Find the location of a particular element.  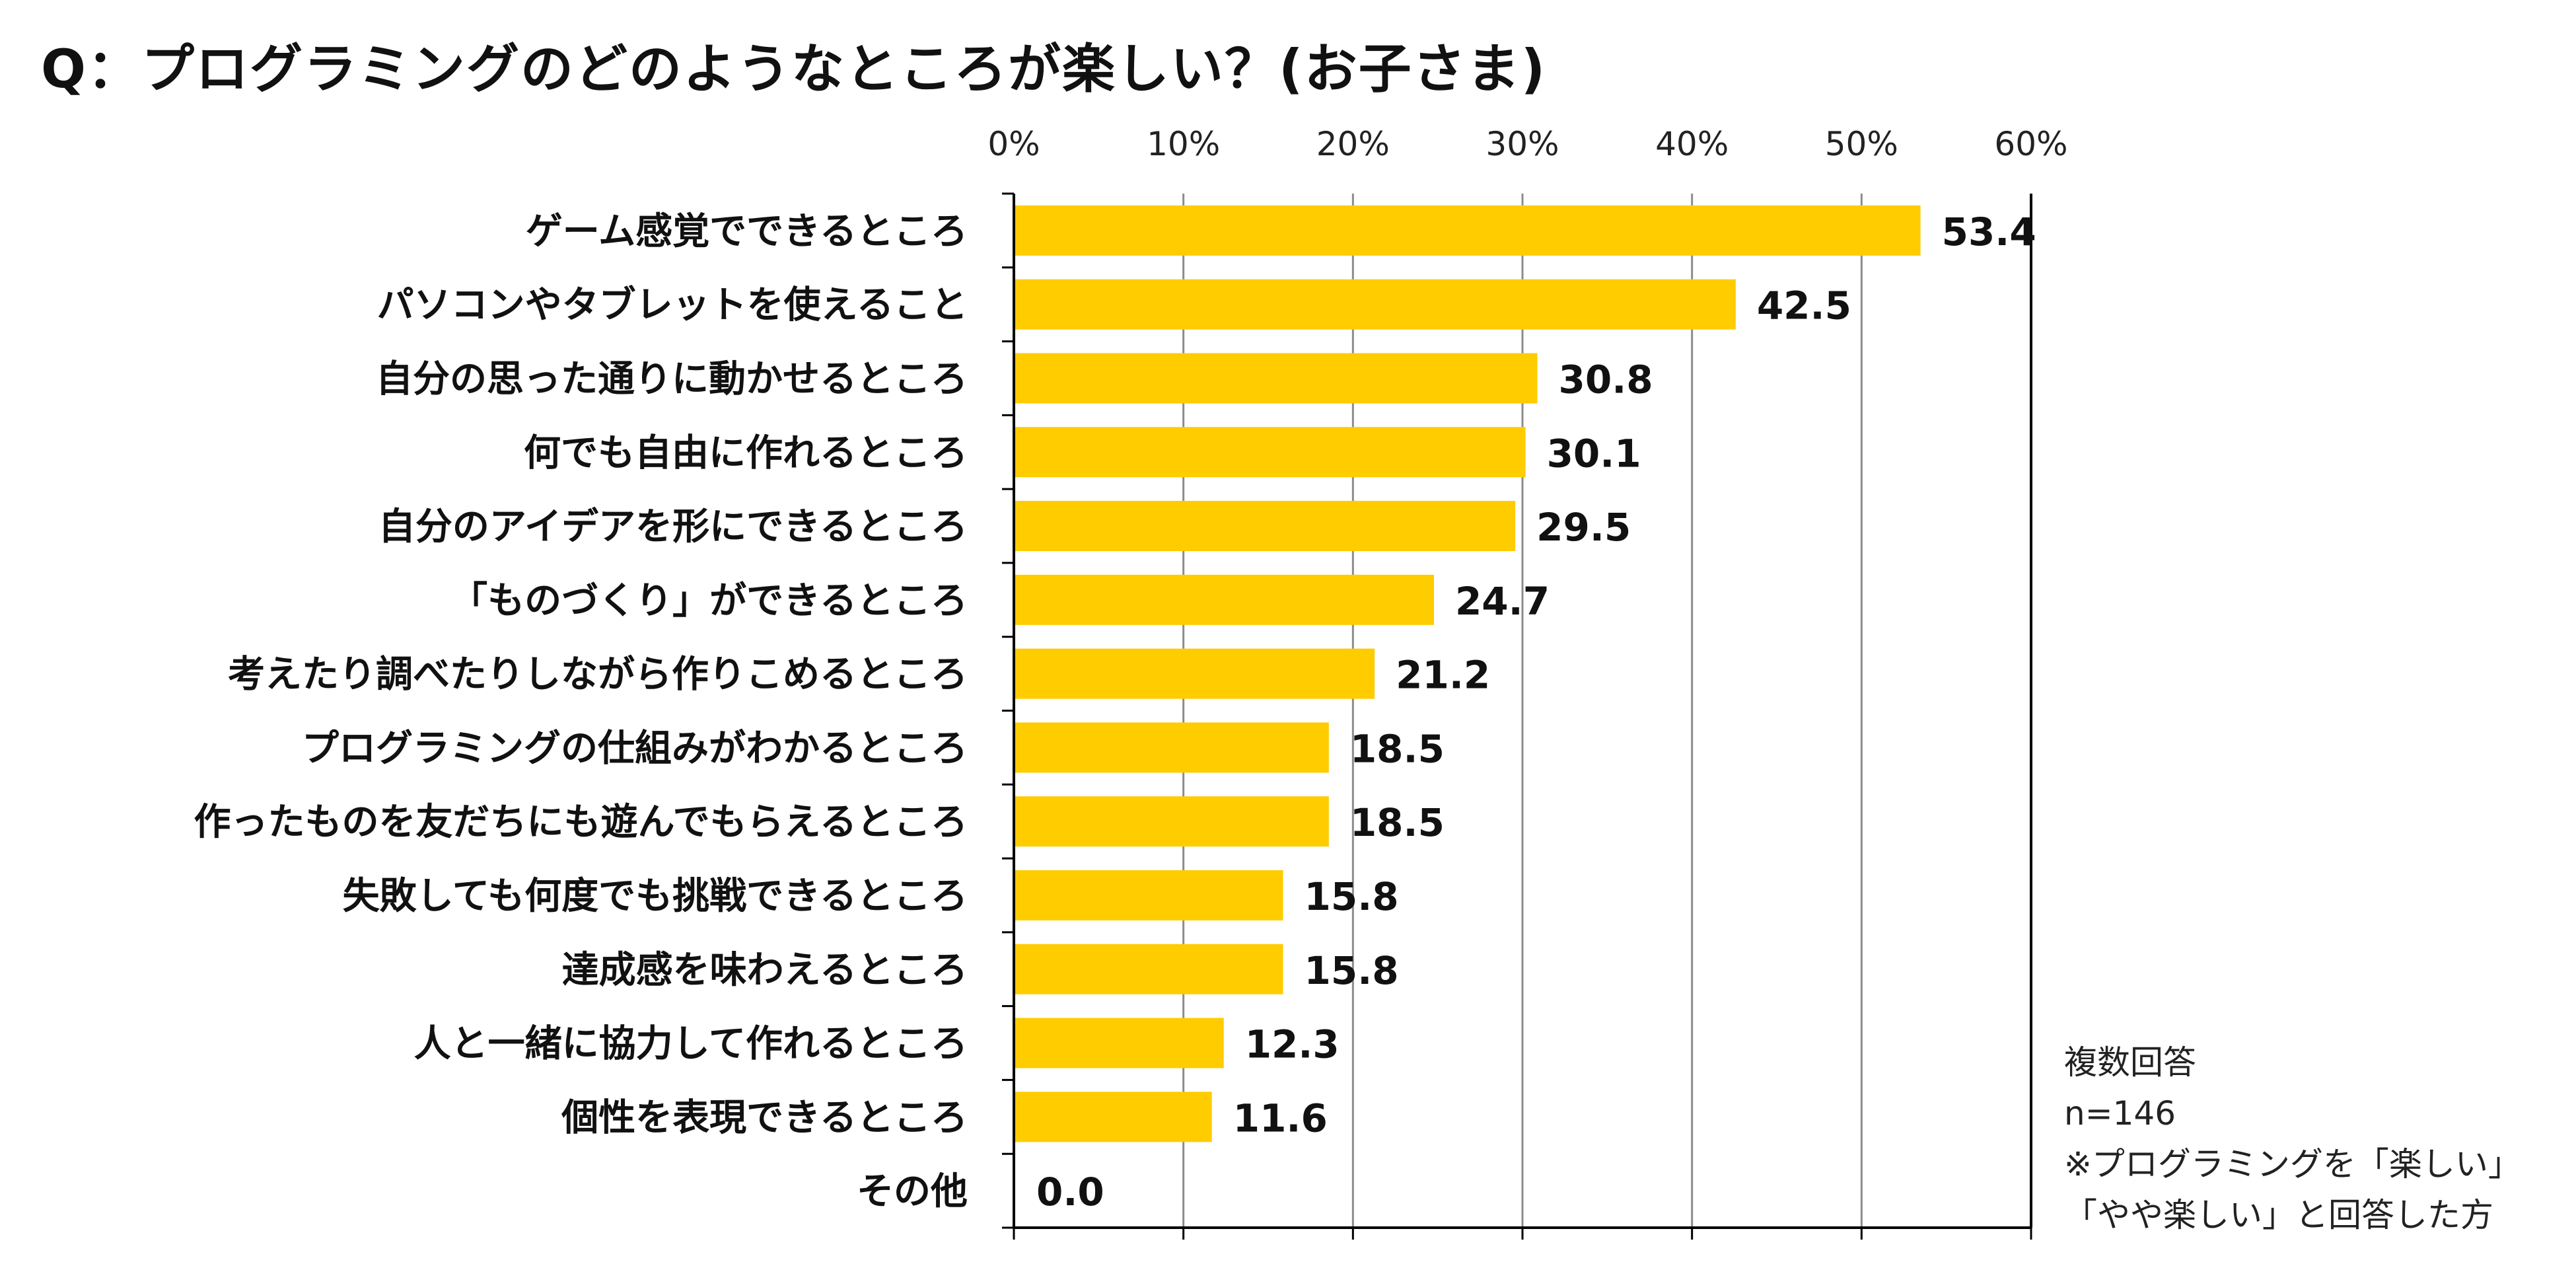

x-tick-label: 0% is located at coordinates (1014, 144).